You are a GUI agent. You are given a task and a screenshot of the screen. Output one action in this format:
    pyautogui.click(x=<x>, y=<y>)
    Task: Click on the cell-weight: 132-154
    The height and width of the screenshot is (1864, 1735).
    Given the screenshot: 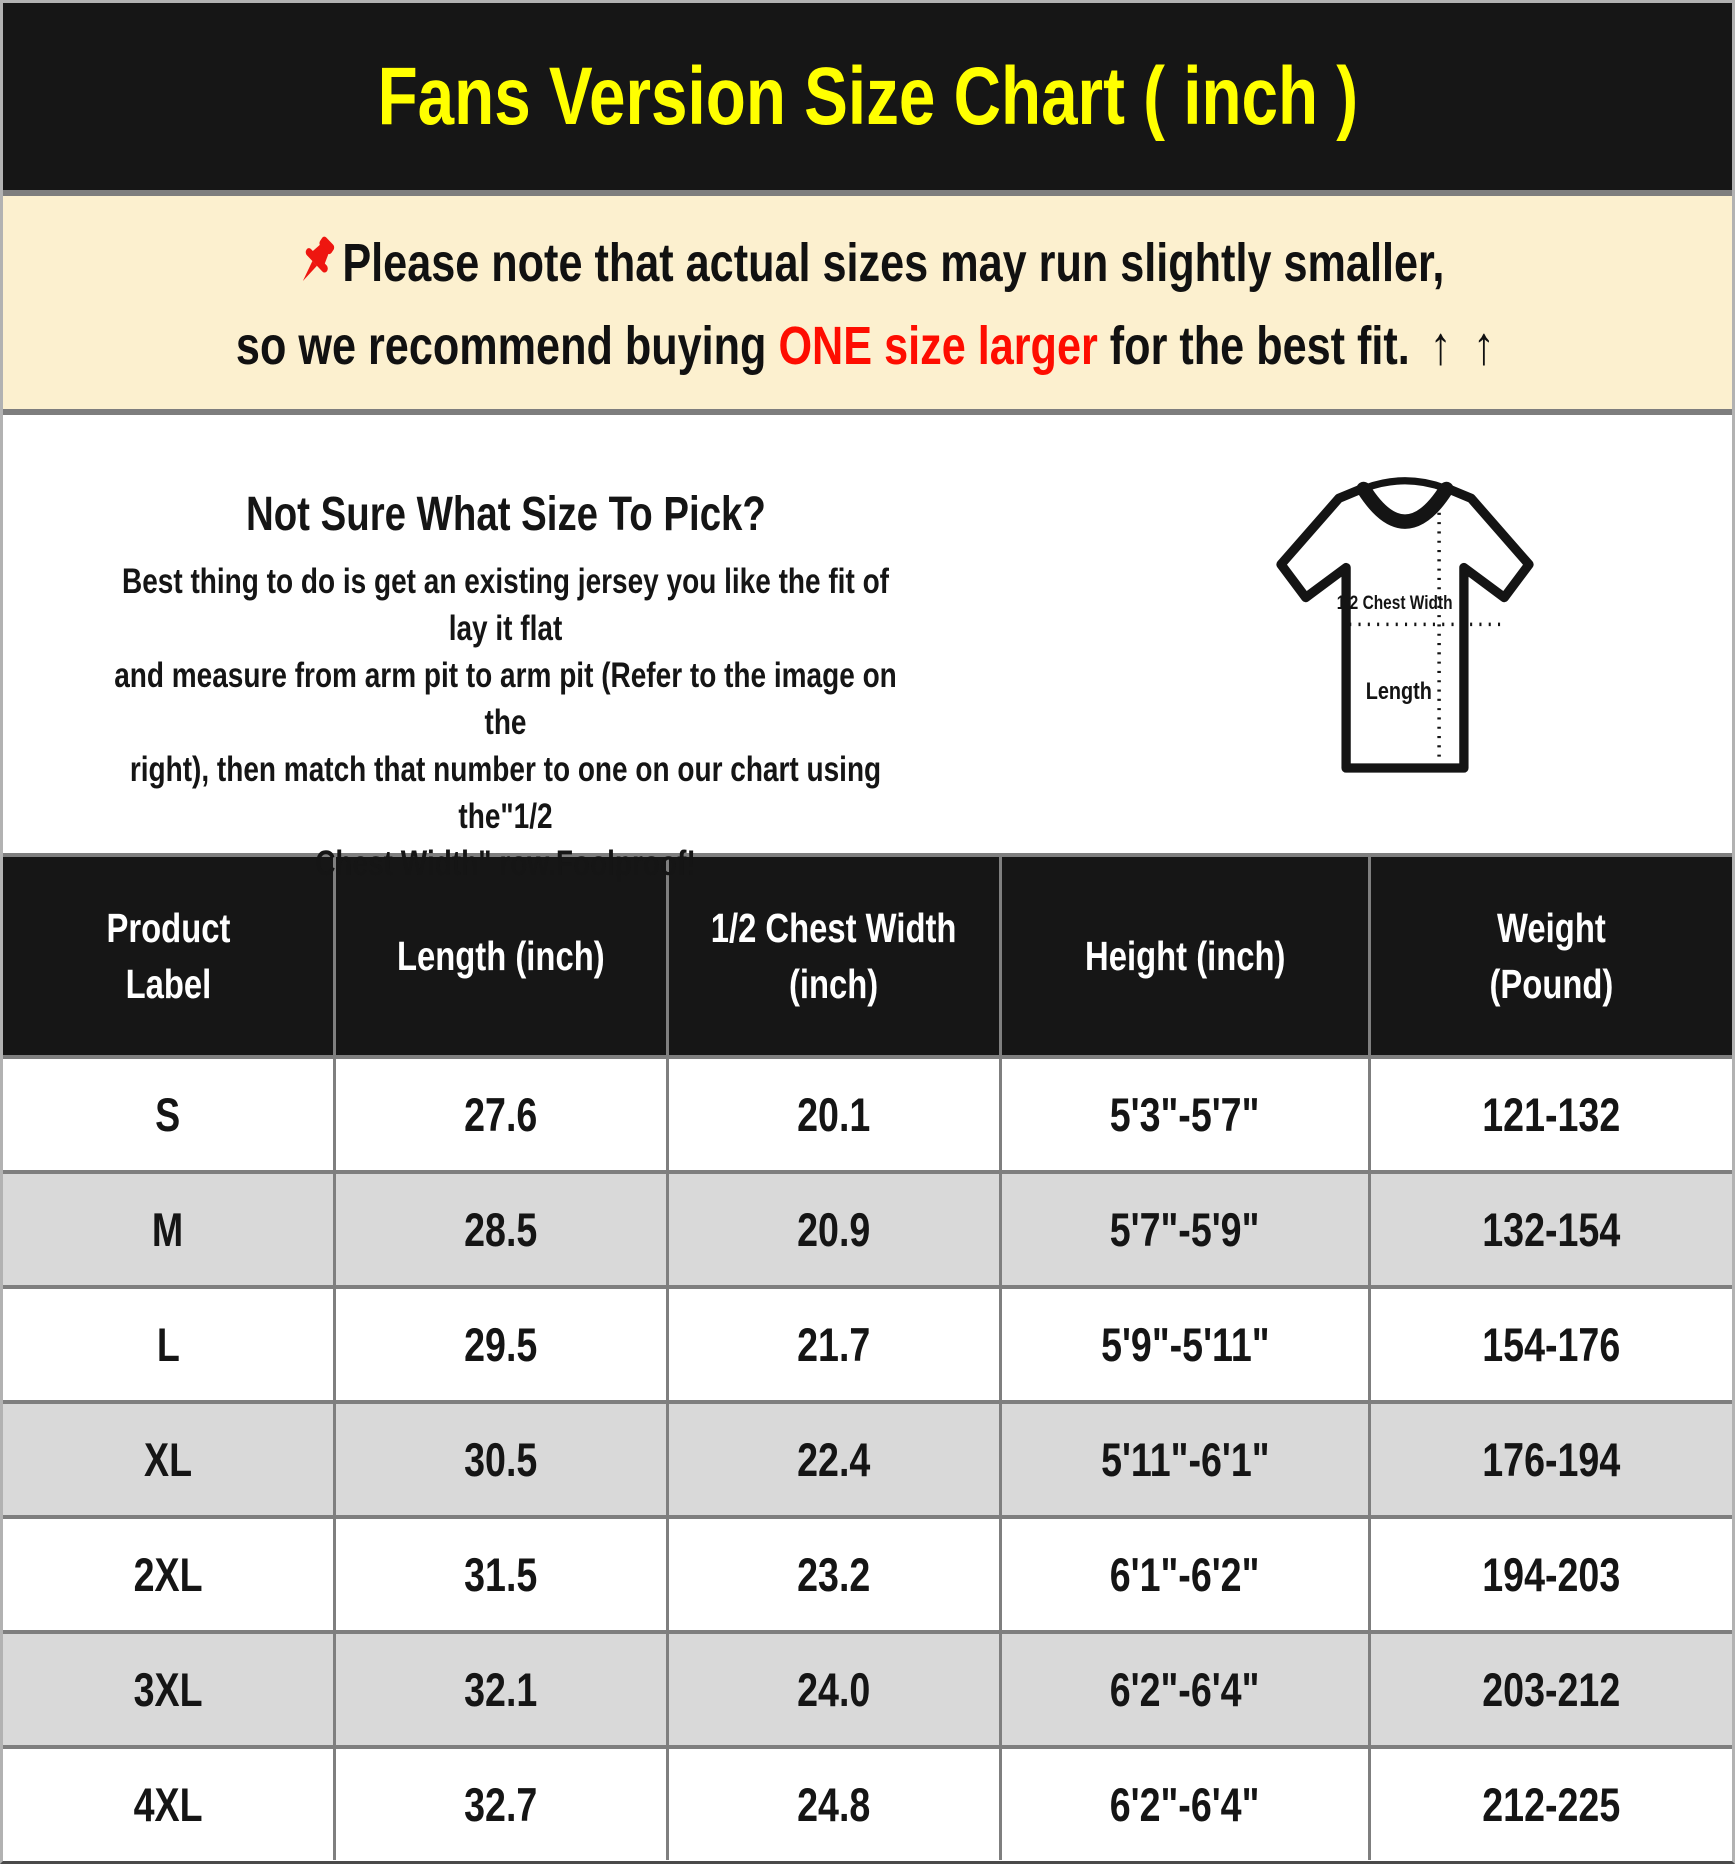 What is the action you would take?
    pyautogui.click(x=1551, y=1229)
    